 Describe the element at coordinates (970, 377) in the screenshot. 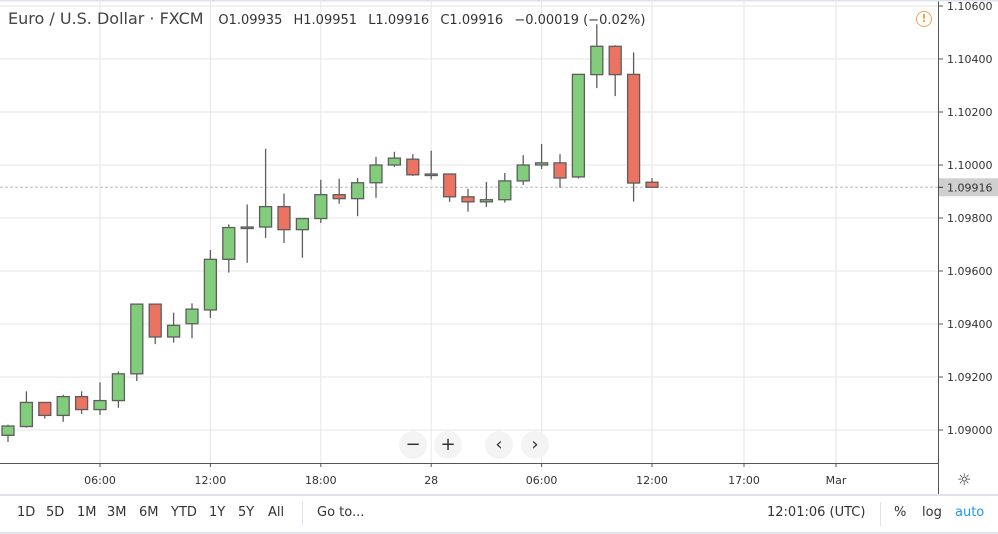

I see `y-tick-label: 1.09200` at that location.